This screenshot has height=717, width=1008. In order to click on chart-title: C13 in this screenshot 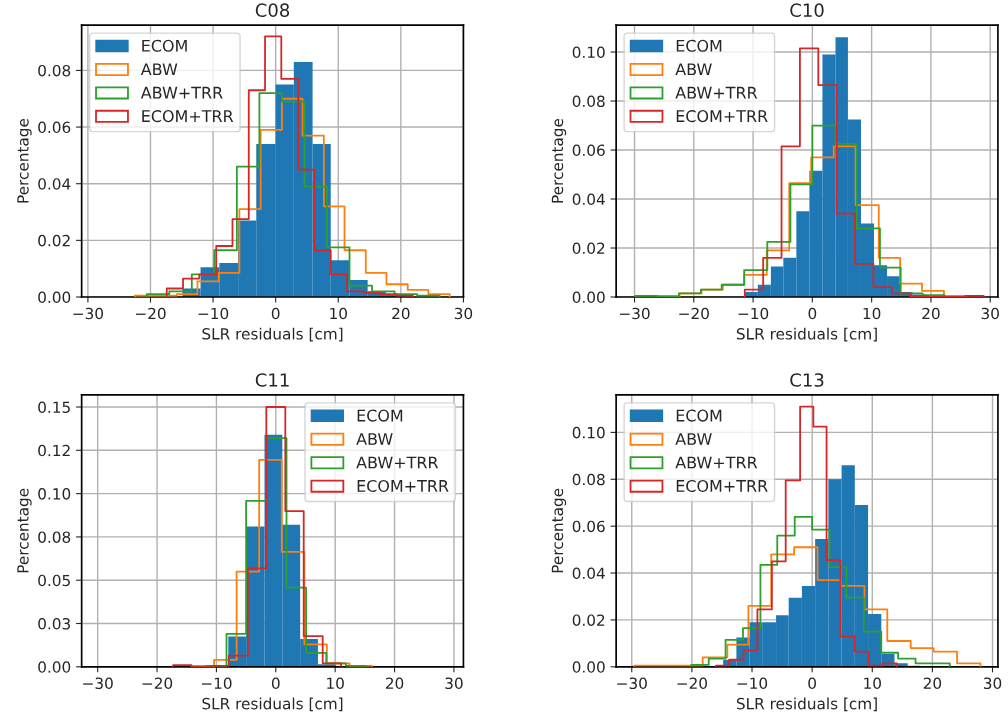, I will do `click(807, 380)`.